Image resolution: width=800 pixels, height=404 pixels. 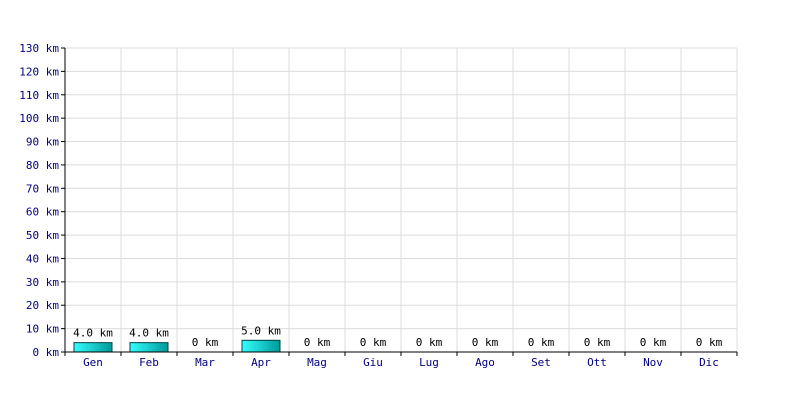 I want to click on y-tick-label: 70 km, so click(x=42, y=188).